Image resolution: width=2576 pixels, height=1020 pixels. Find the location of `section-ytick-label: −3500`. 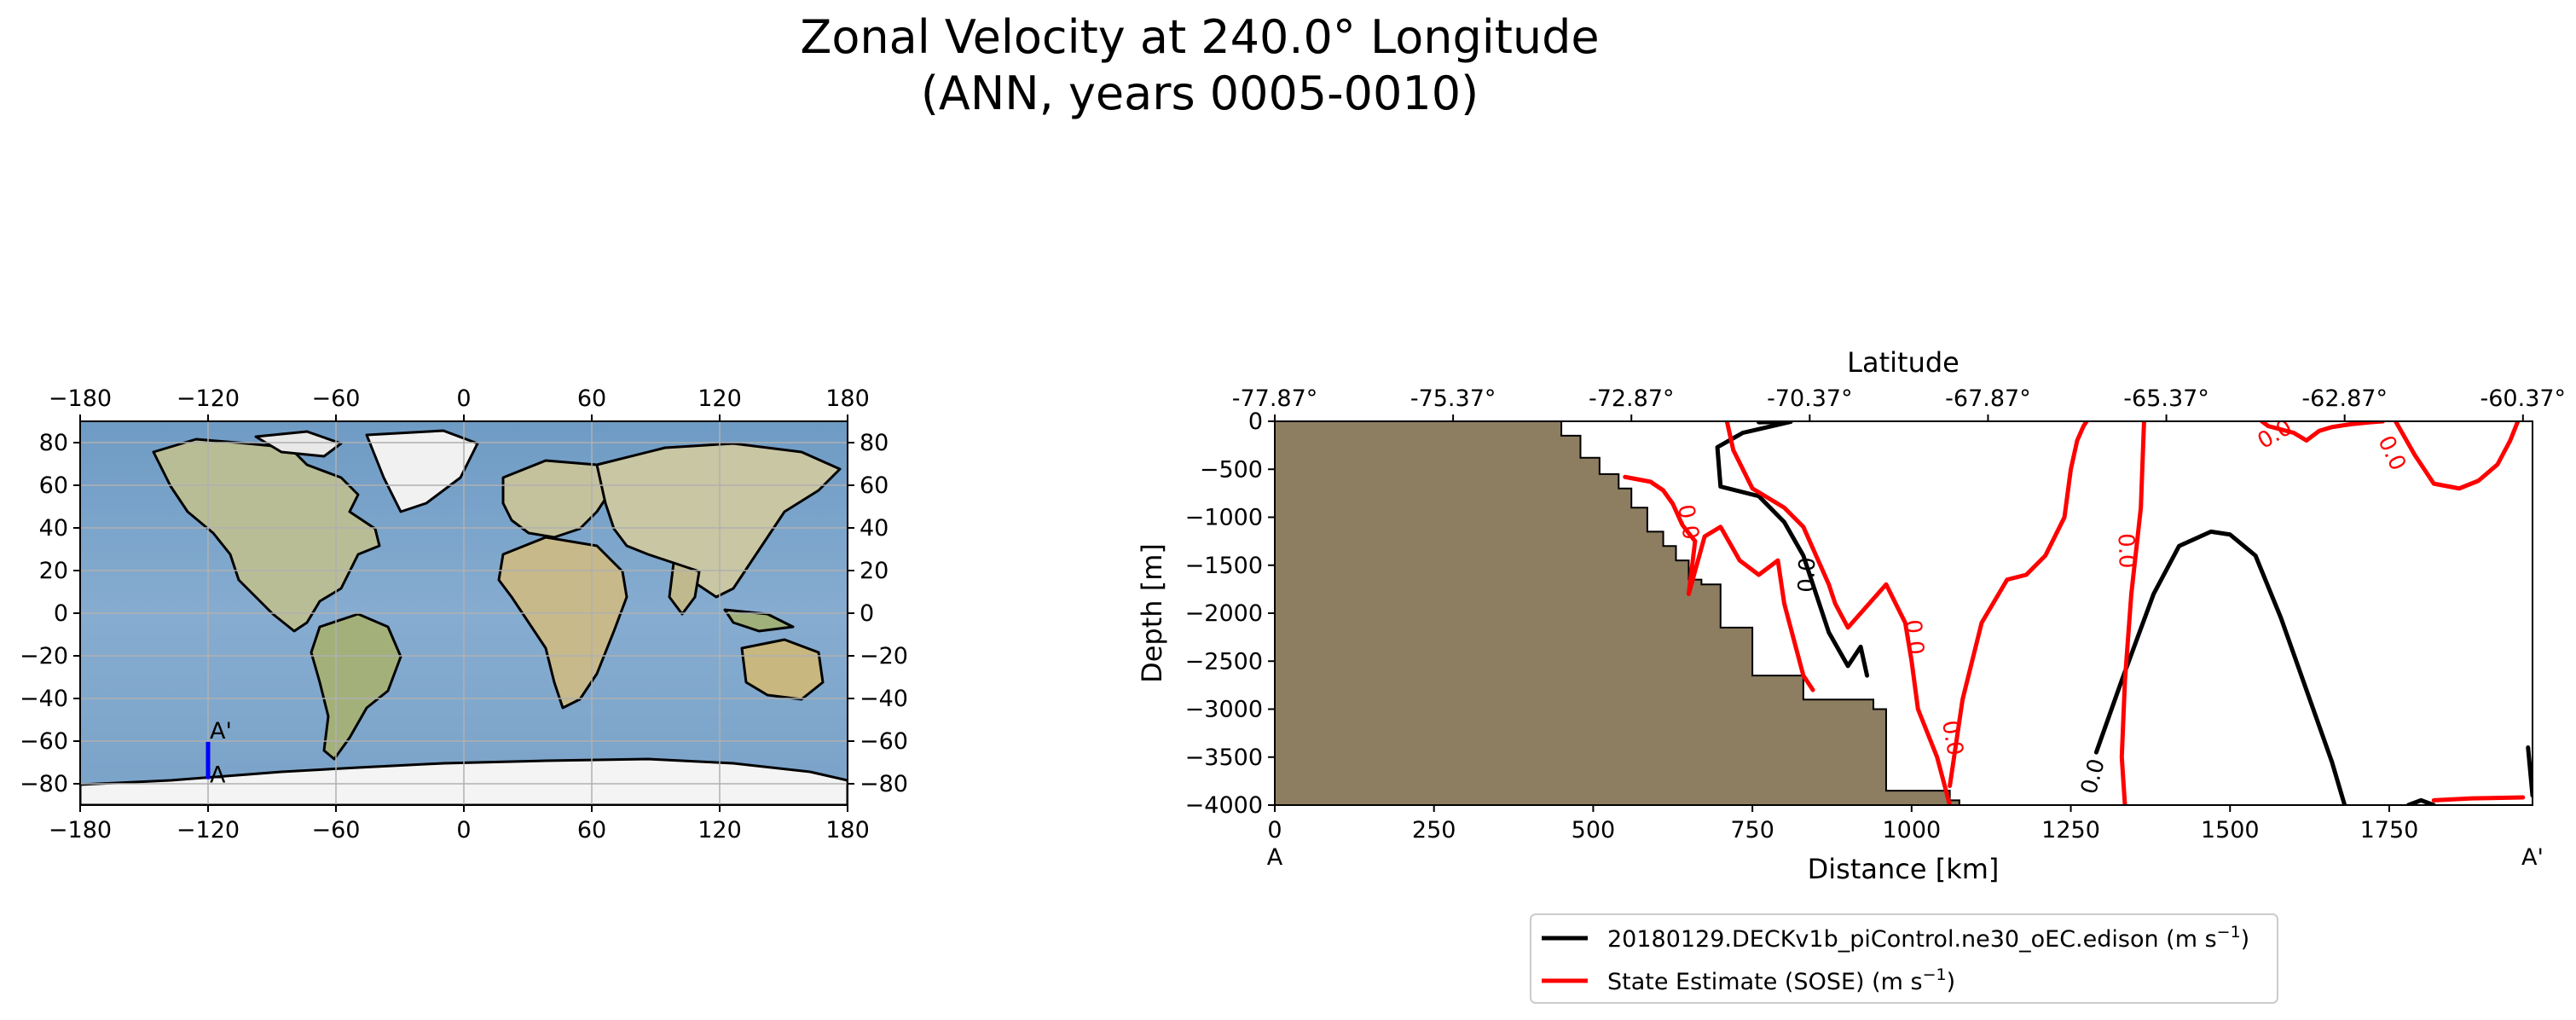

section-ytick-label: −3500 is located at coordinates (1224, 758).